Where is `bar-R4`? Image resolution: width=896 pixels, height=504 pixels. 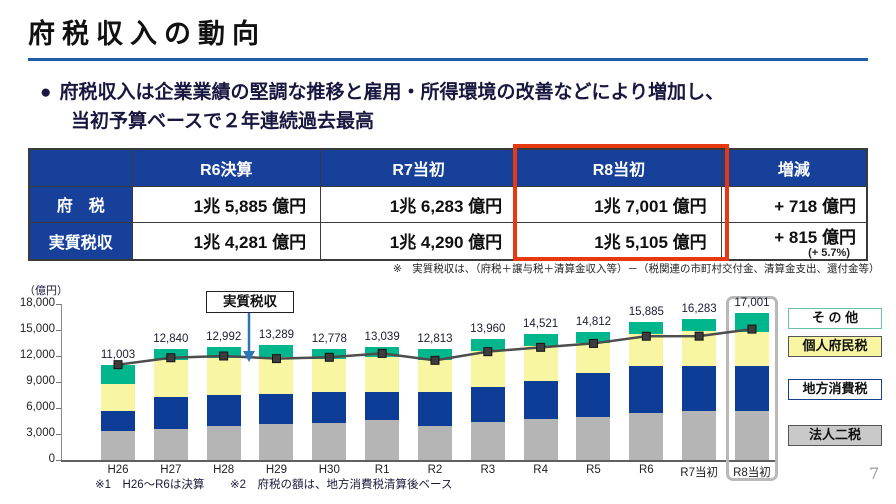
bar-R4 is located at coordinates (540, 397).